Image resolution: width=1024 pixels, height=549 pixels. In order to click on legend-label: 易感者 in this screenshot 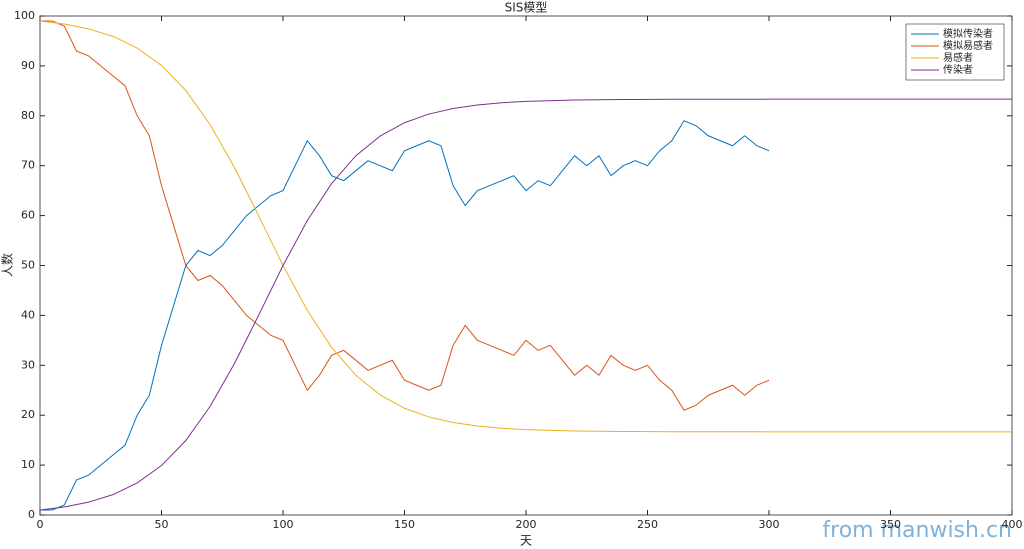, I will do `click(958, 57)`.